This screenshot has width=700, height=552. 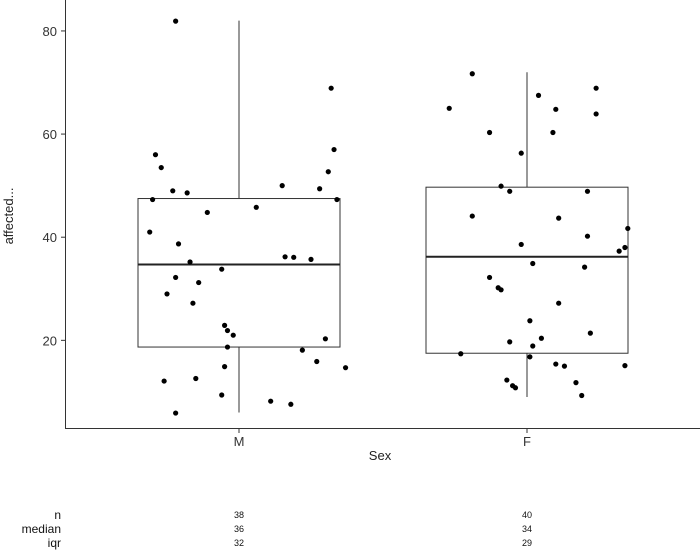 What do you see at coordinates (380, 455) in the screenshot?
I see `x-axis-title: Sex` at bounding box center [380, 455].